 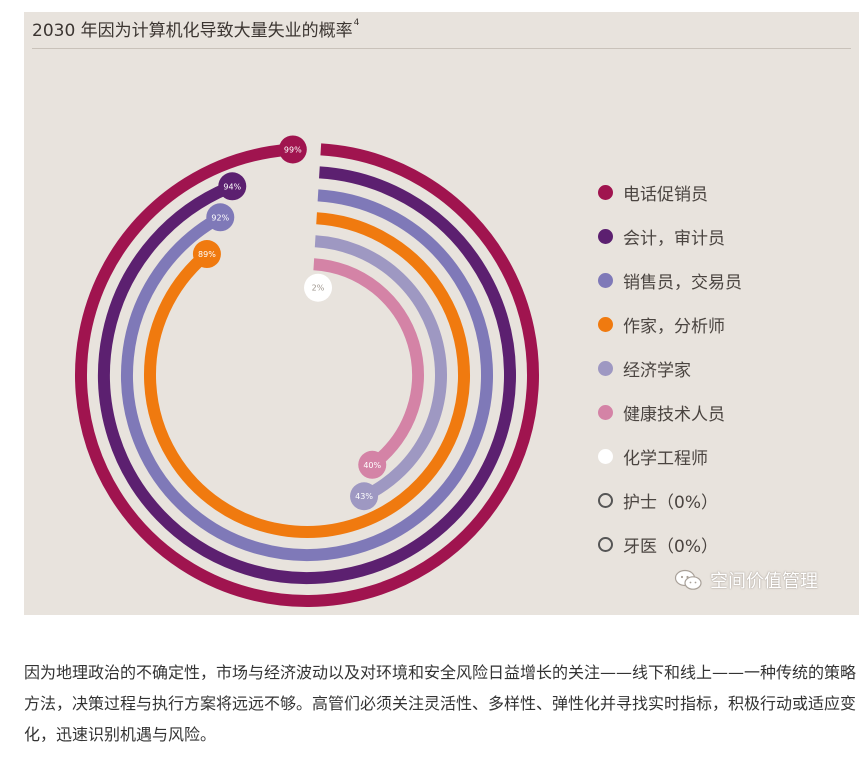 I want to click on legend-label: 经济学家, so click(x=657, y=370).